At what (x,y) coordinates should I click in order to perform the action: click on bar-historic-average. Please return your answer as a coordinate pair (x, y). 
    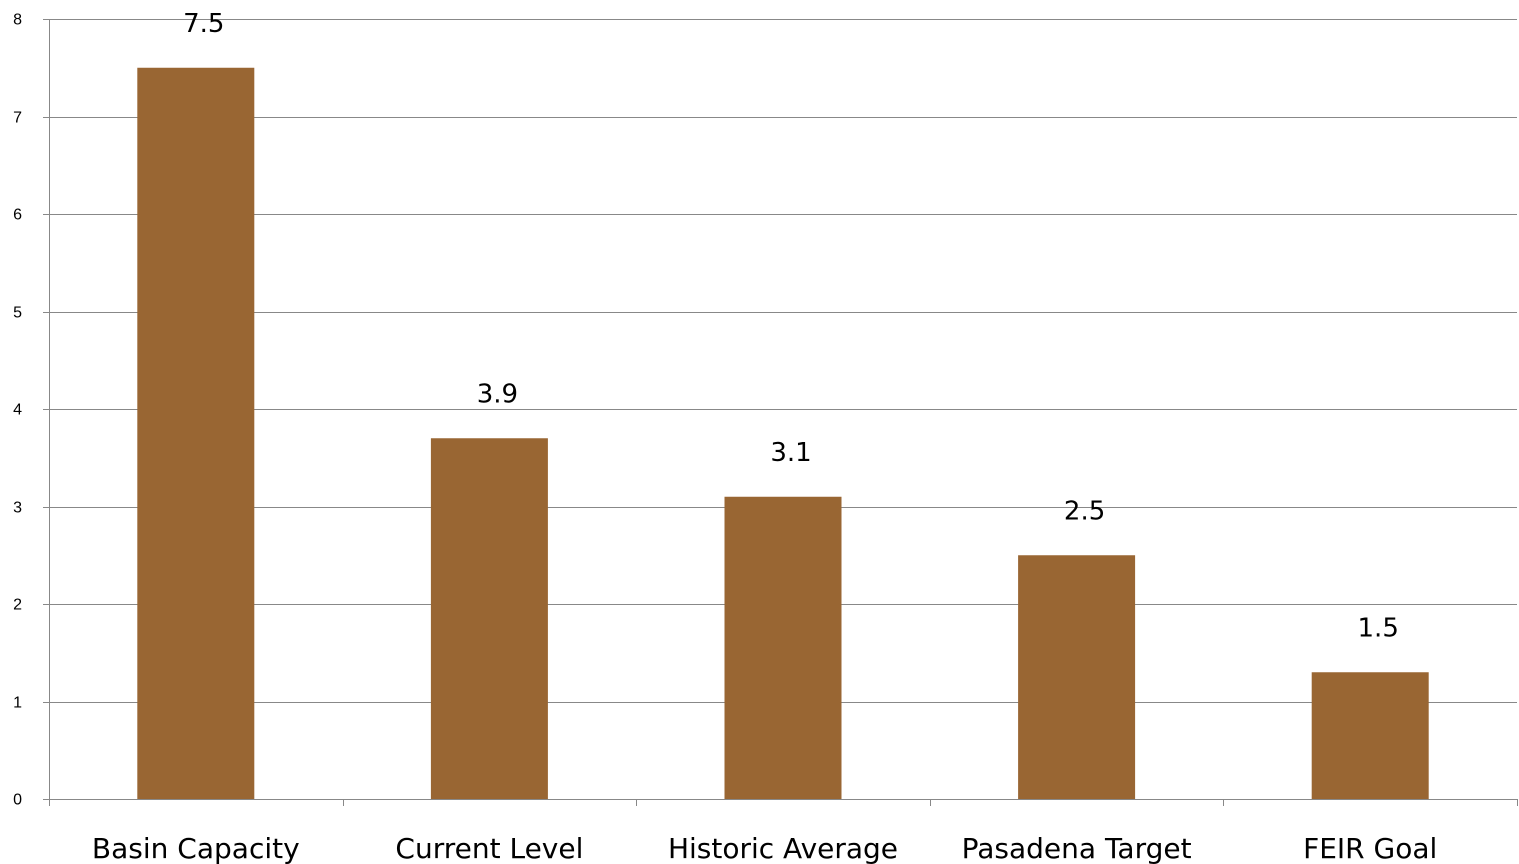
    Looking at the image, I should click on (783, 647).